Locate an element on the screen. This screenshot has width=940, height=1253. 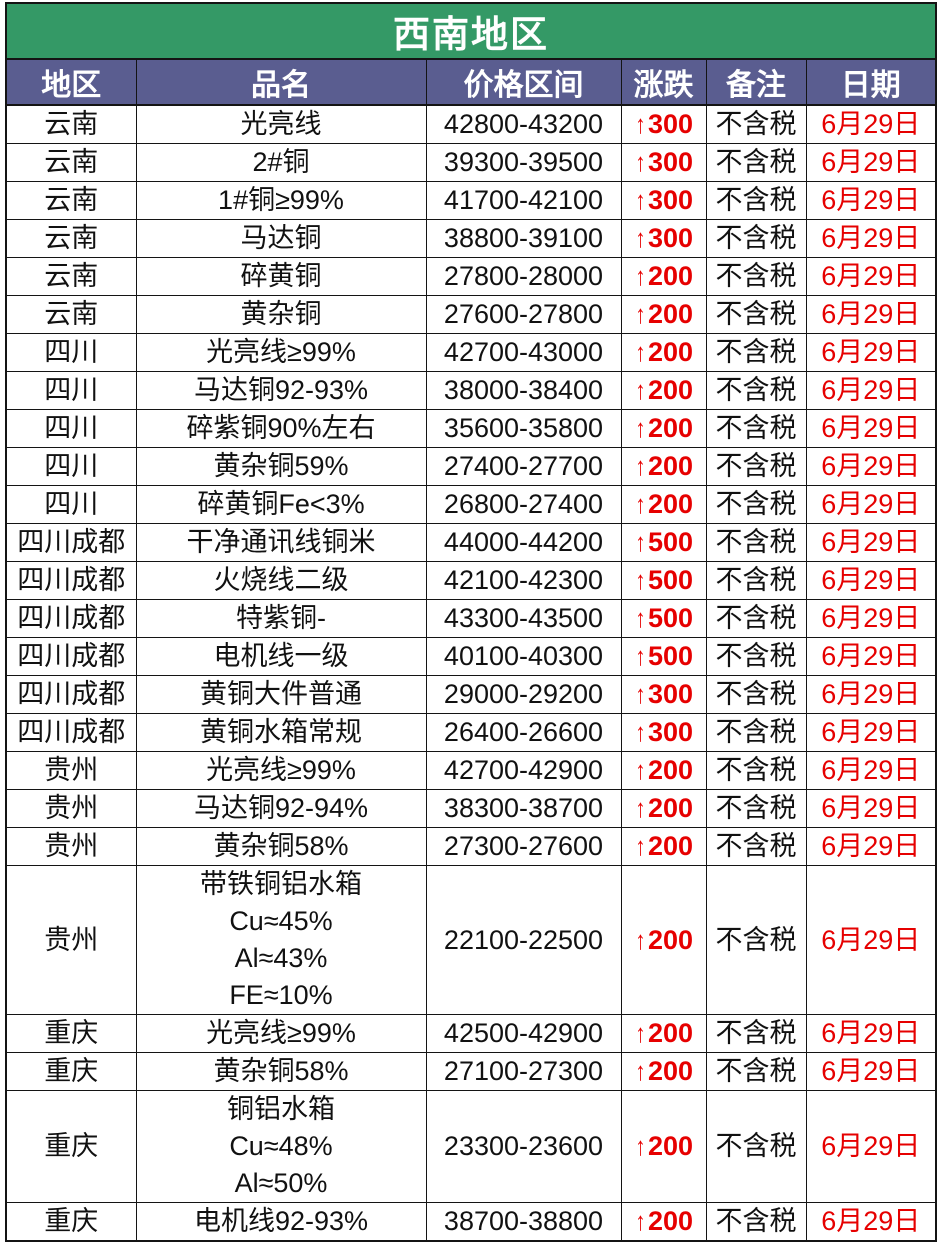
table-row: 四川成都 火烧线二级 42100-42300 ↑500 不含税 6月29日 is located at coordinates (471, 580).